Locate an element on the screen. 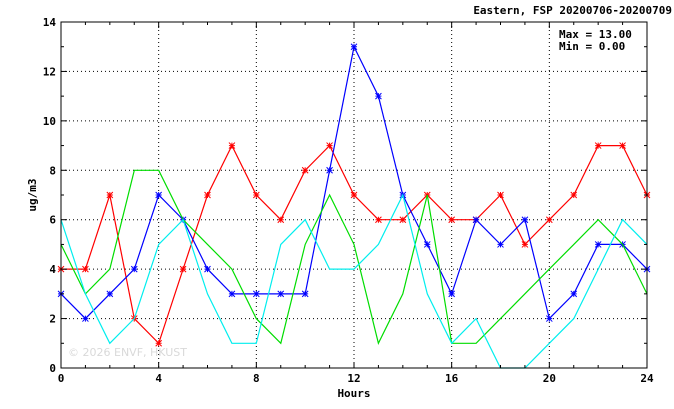 The height and width of the screenshot is (409, 674). watermark: © 2026 ENVF, HKUST is located at coordinates (127, 352).